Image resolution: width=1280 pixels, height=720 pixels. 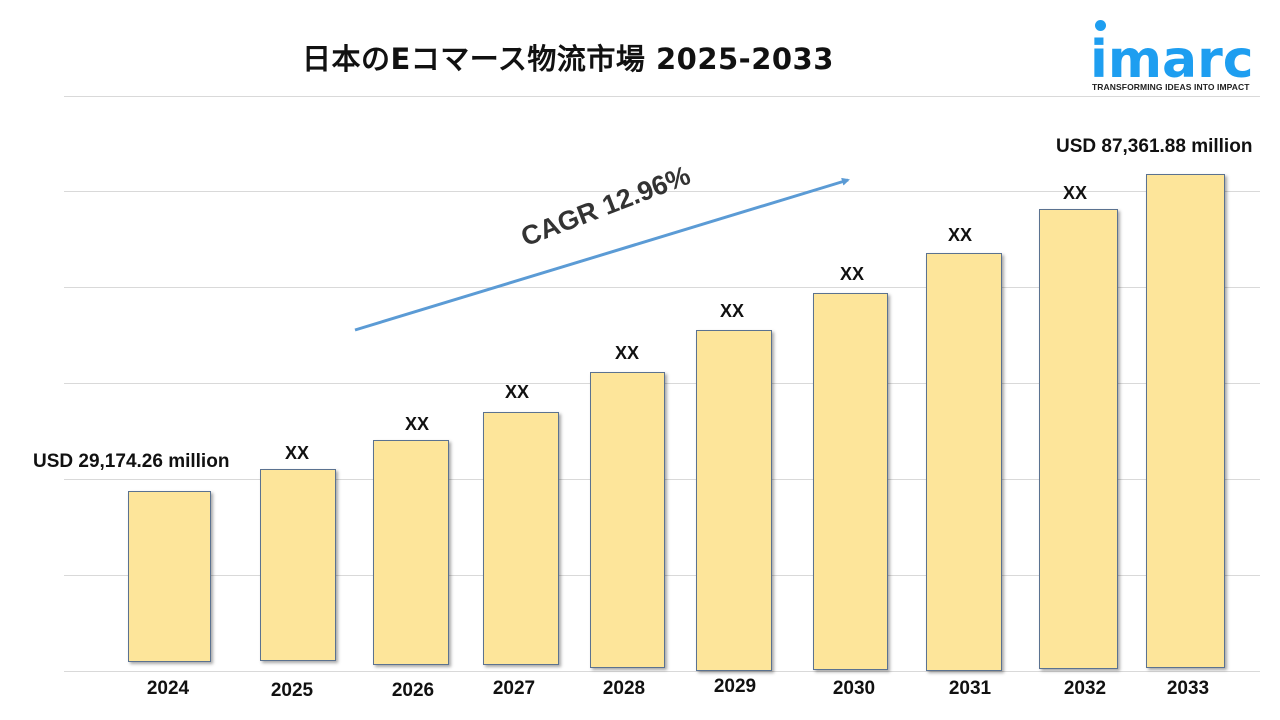 I want to click on x-axis-line, so click(x=662, y=671).